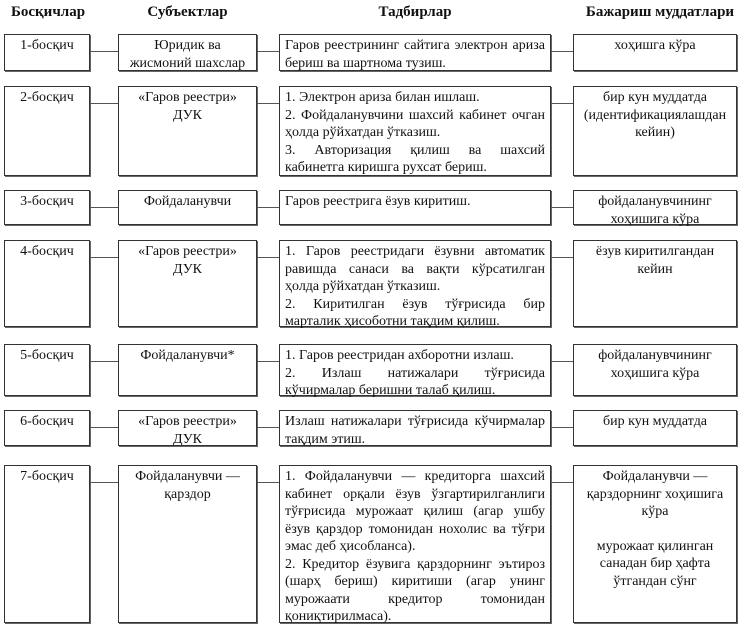 The height and width of the screenshot is (627, 747). What do you see at coordinates (47, 428) in the screenshot?
I see `stage-box: 6-босқич` at bounding box center [47, 428].